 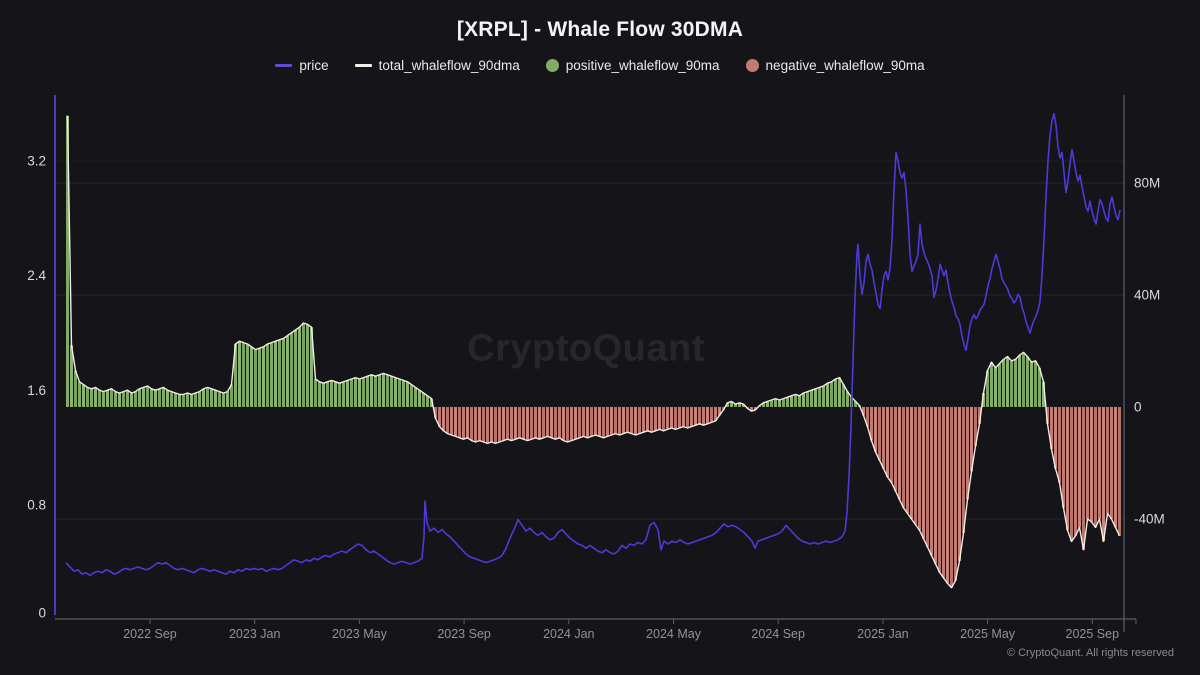 What do you see at coordinates (302, 65) in the screenshot?
I see `legend-item-price: price` at bounding box center [302, 65].